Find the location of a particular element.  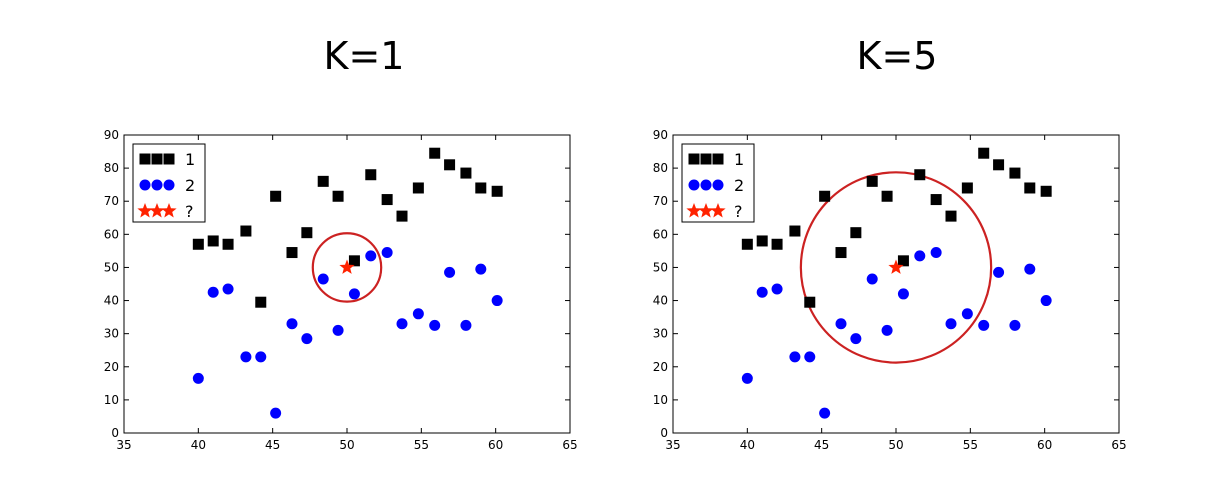

chart-title-k1: K=1 is located at coordinates (364, 56).